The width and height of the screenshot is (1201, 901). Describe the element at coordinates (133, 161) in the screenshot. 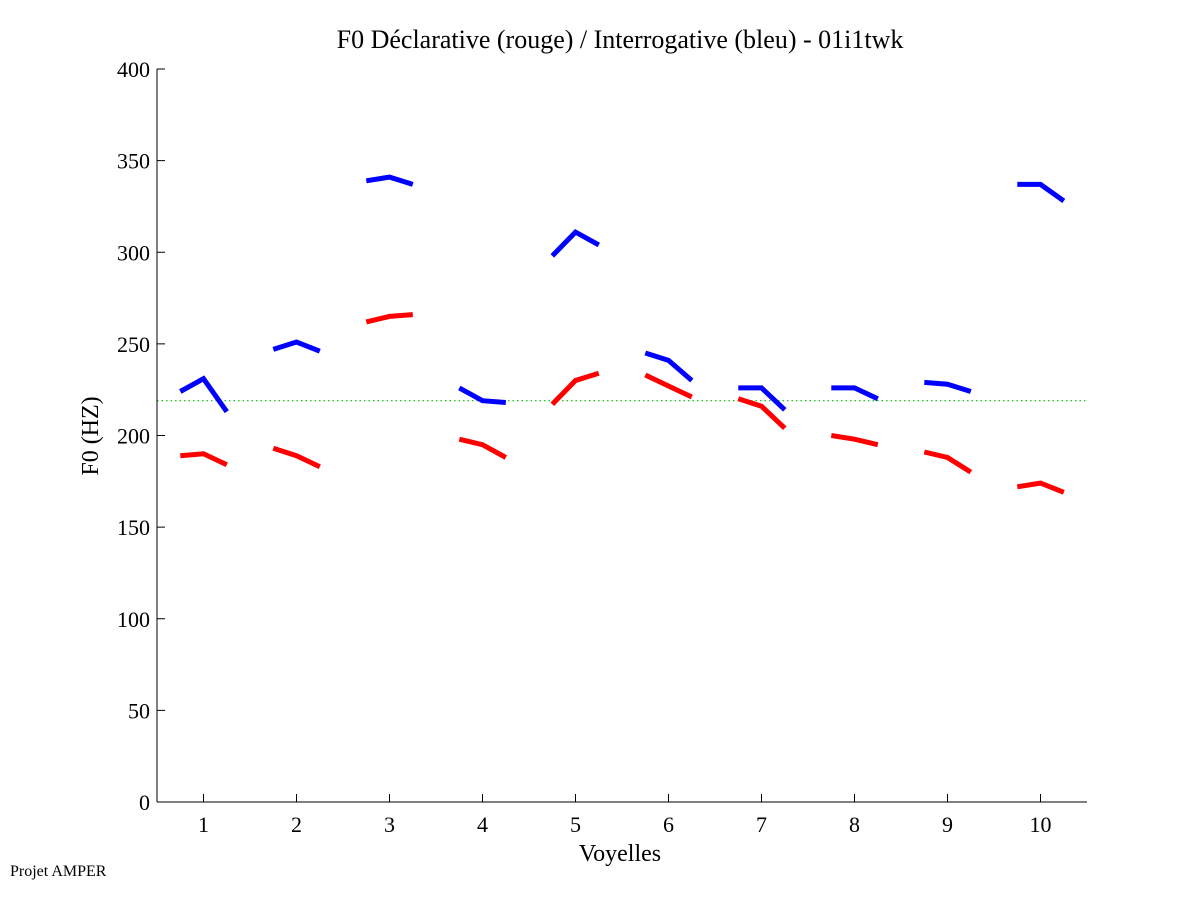

I see `y-tick-label: 350` at that location.